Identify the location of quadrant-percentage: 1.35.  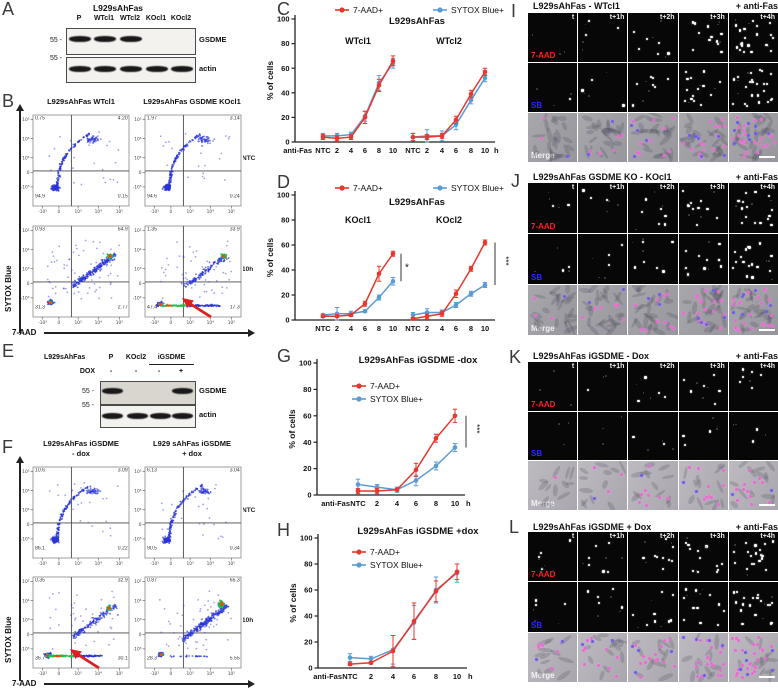
(152, 230).